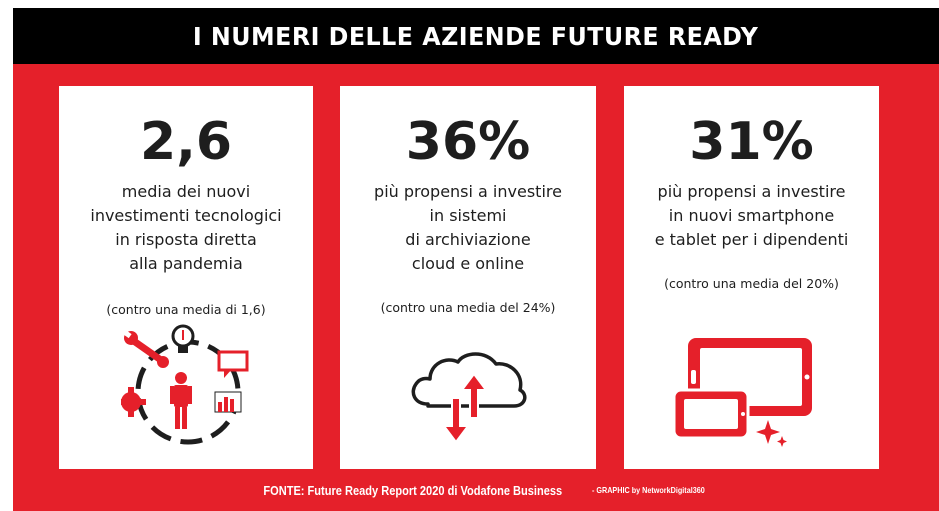 This screenshot has width=939, height=511. I want to click on arrow-down-icon, so click(456, 420).